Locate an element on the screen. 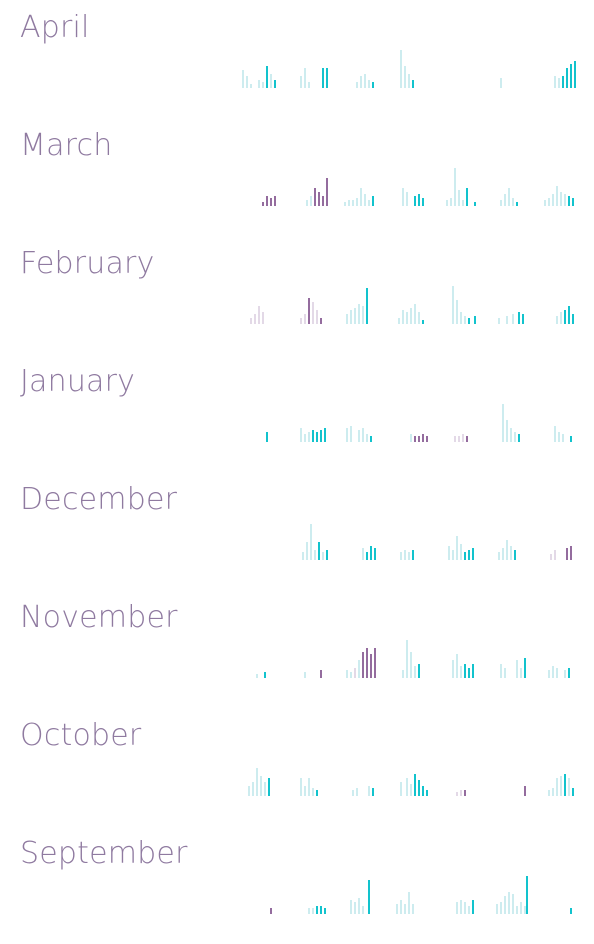 Image resolution: width=594 pixels, height=944 pixels. month-label-january: January is located at coordinates (78, 381).